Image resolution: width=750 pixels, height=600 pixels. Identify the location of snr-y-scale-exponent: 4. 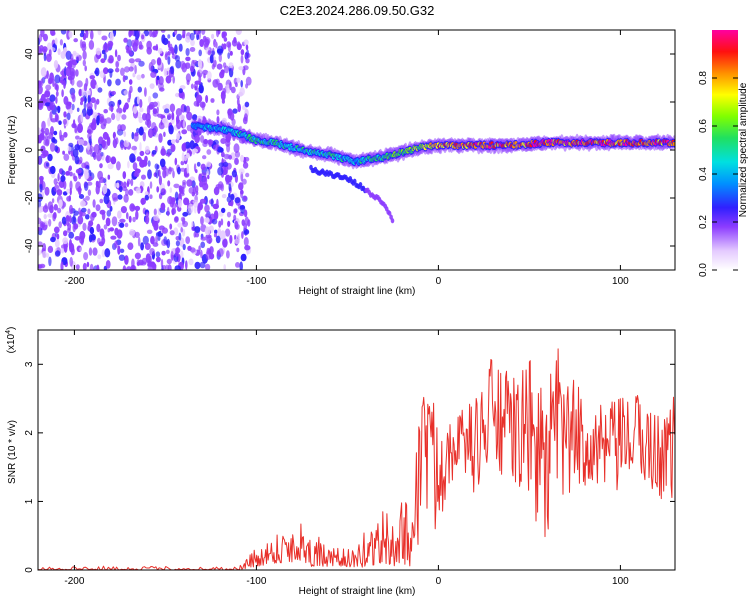
(8, 332).